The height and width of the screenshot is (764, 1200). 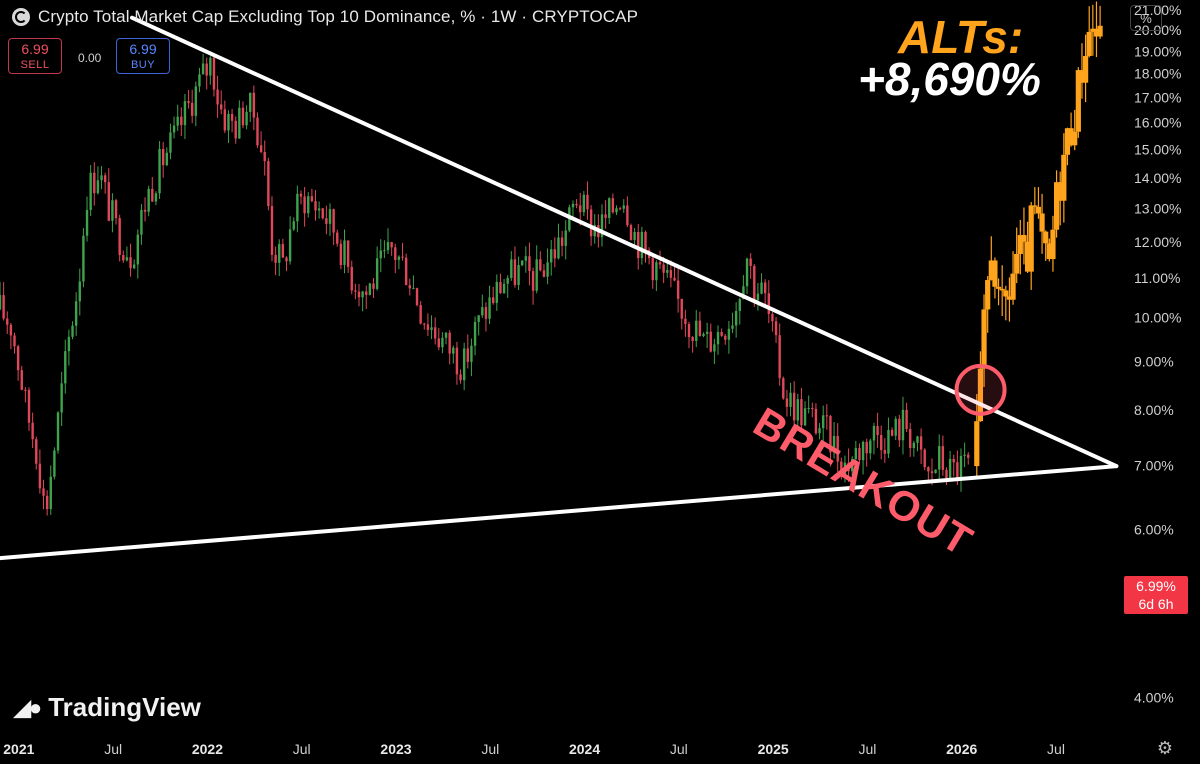 I want to click on x-tick-label: 2024, so click(x=584, y=749).